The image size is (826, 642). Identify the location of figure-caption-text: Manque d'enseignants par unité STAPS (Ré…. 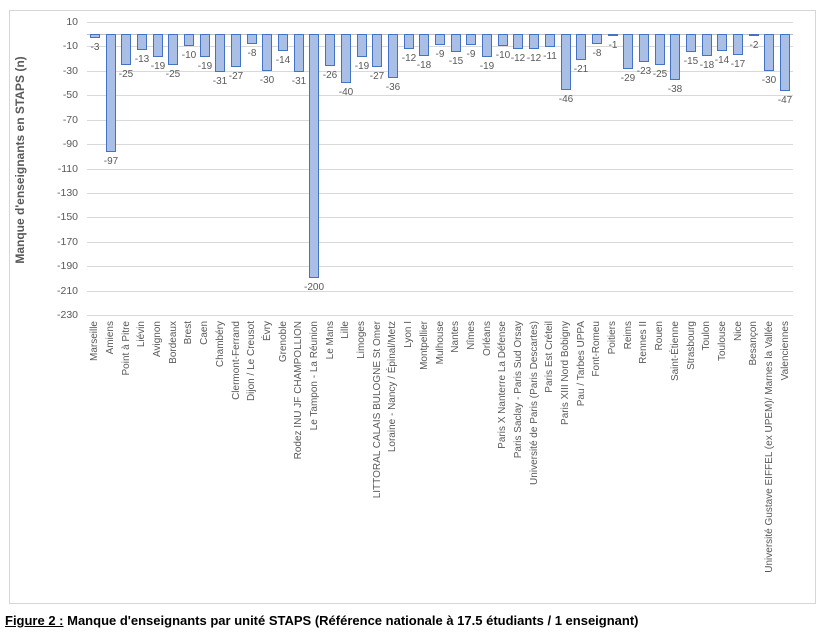
(351, 620).